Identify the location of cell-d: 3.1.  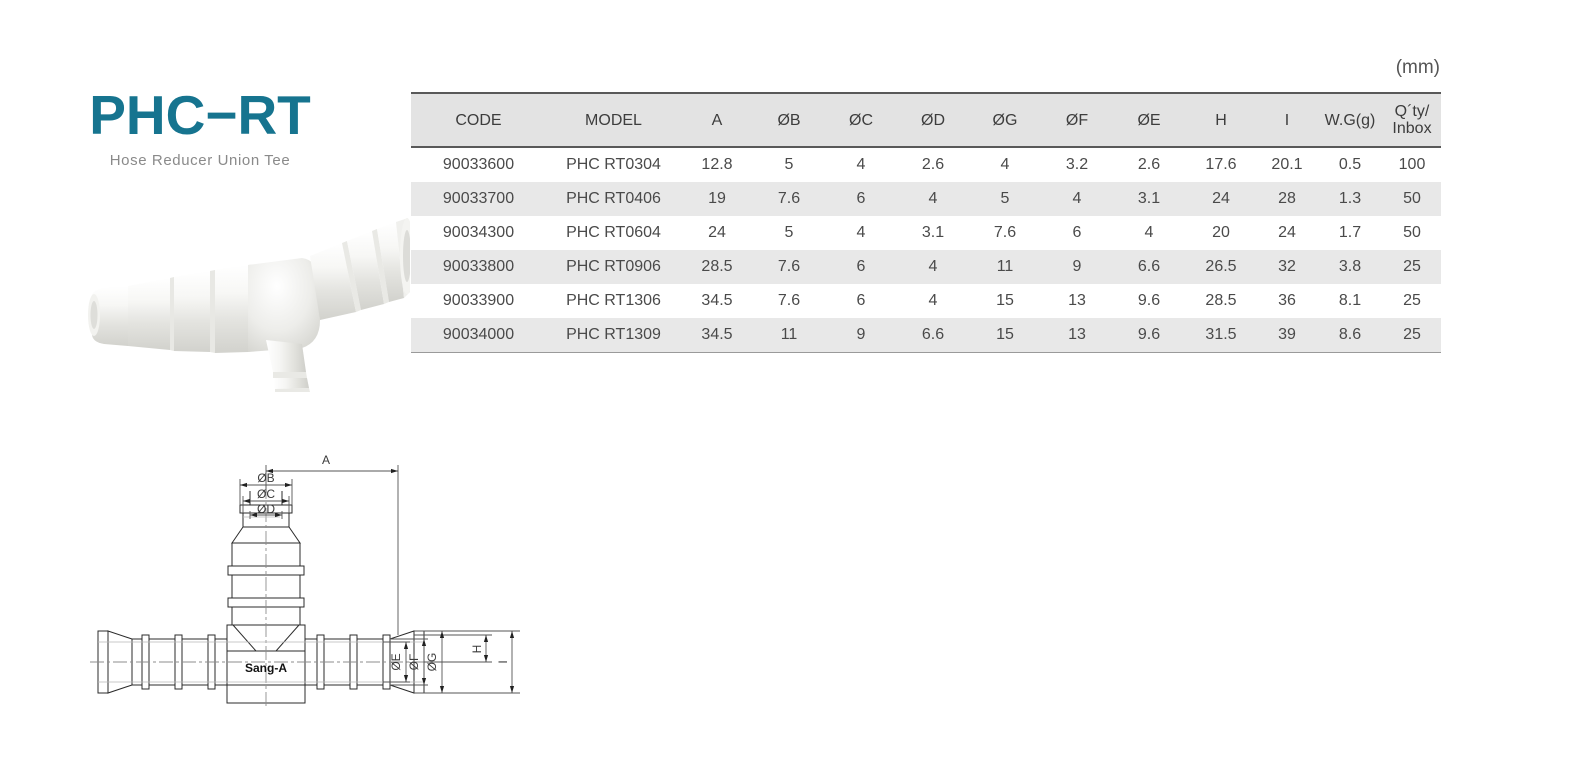
(933, 233).